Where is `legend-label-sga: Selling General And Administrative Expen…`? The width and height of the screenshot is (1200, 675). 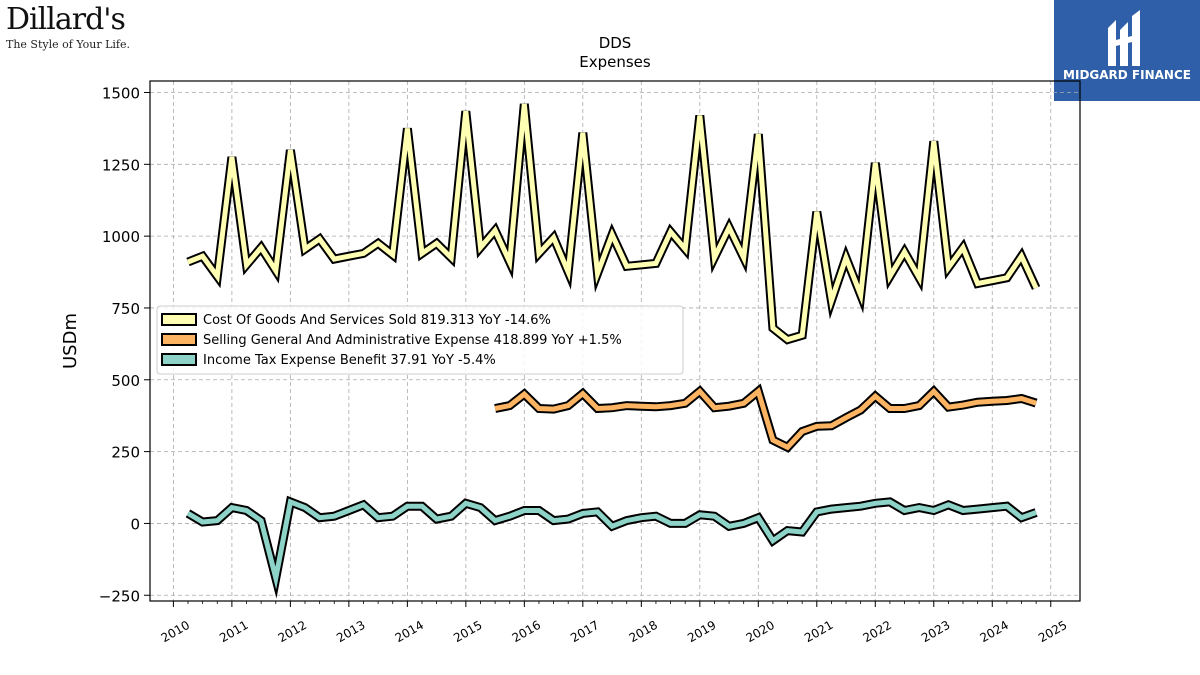 legend-label-sga: Selling General And Administrative Expen… is located at coordinates (412, 340).